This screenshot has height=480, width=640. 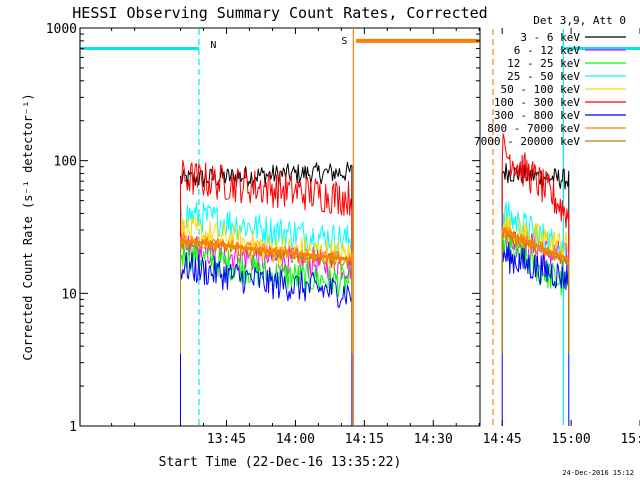 What do you see at coordinates (28, 226) in the screenshot?
I see `y-axis-label: Corrected Count Rate (s⁻¹ detector⁻¹)` at bounding box center [28, 226].